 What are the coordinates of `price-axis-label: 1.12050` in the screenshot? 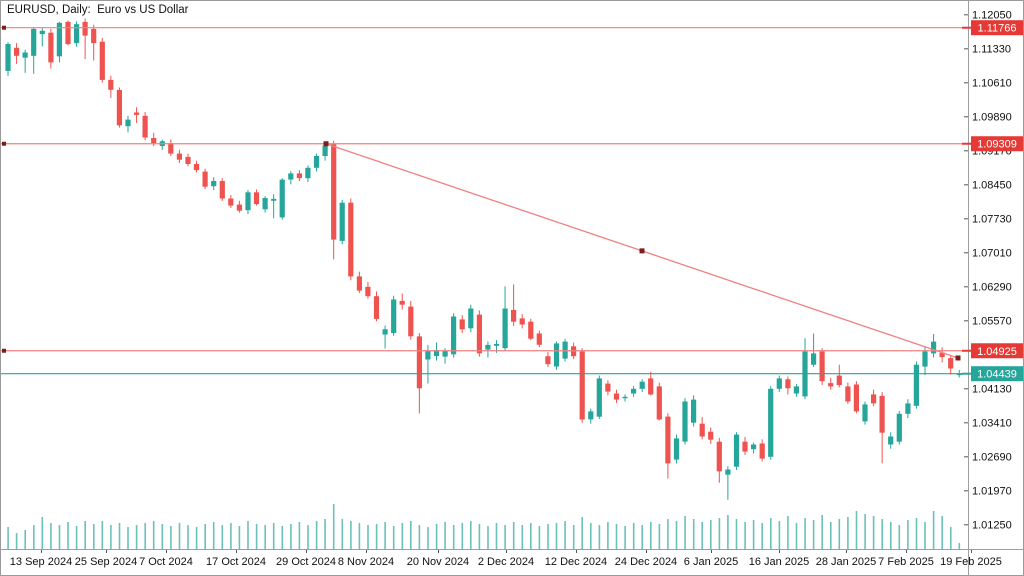 It's located at (992, 15).